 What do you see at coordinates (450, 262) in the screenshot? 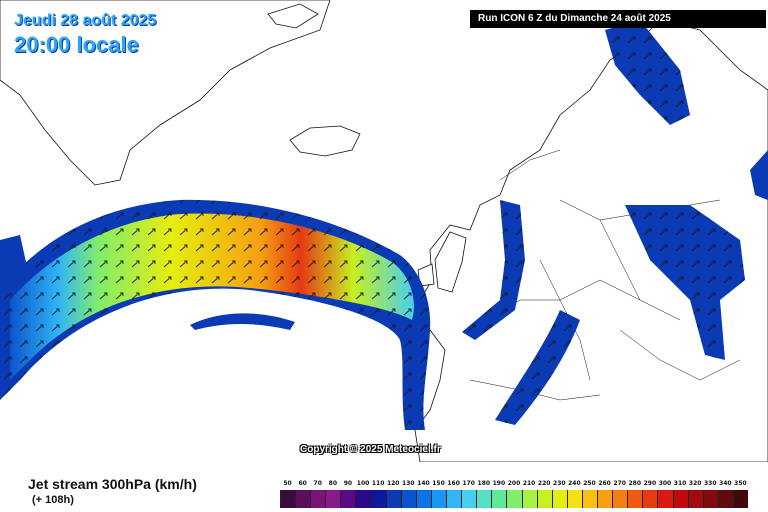
I see `british-isles` at bounding box center [450, 262].